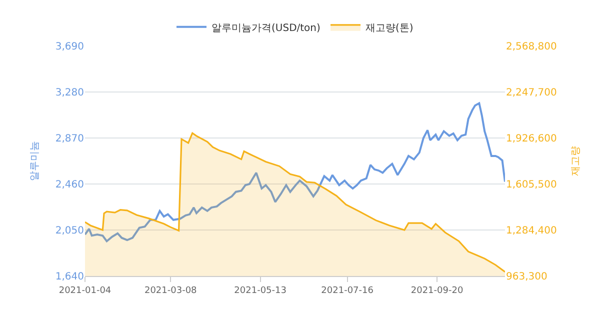 This screenshot has height=321, width=600. Describe the element at coordinates (576, 161) in the screenshot. I see `y2-axis-title: 재고량` at that location.